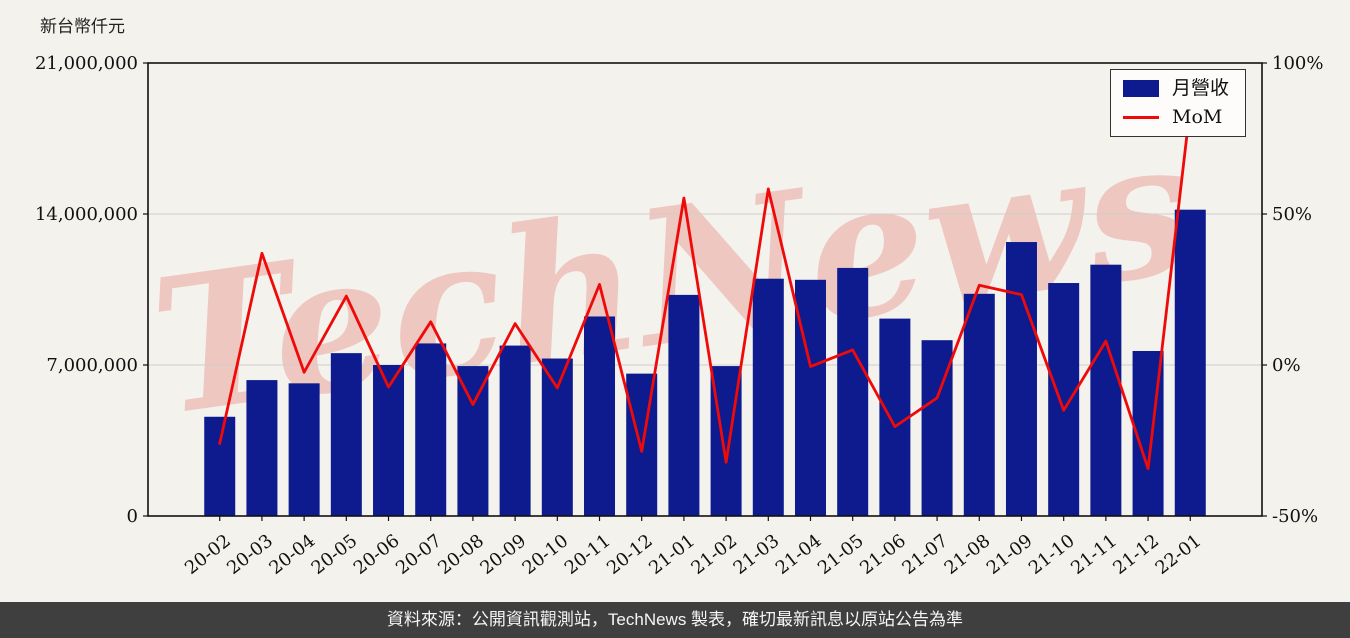 This screenshot has width=1350, height=638. What do you see at coordinates (1140, 117) in the screenshot?
I see `mom-line-swatch` at bounding box center [1140, 117].